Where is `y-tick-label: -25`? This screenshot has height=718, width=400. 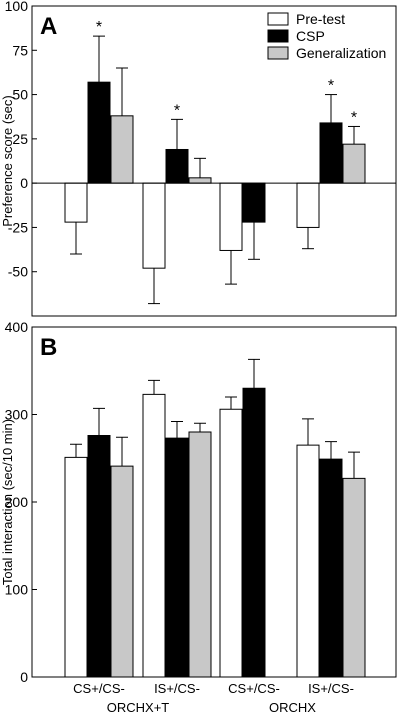
y-tick-label: -25 is located at coordinates (18, 227).